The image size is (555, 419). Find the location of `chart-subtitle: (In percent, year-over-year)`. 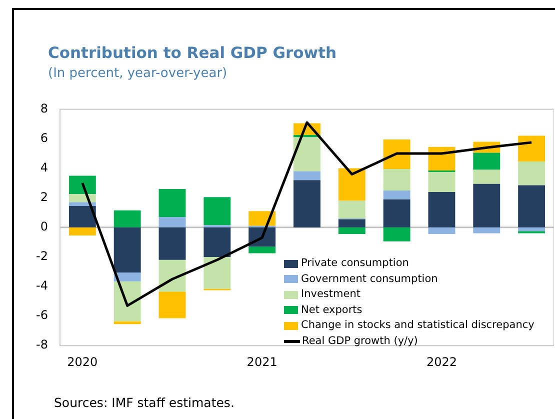

chart-subtitle: (In percent, year-over-year) is located at coordinates (138, 73).